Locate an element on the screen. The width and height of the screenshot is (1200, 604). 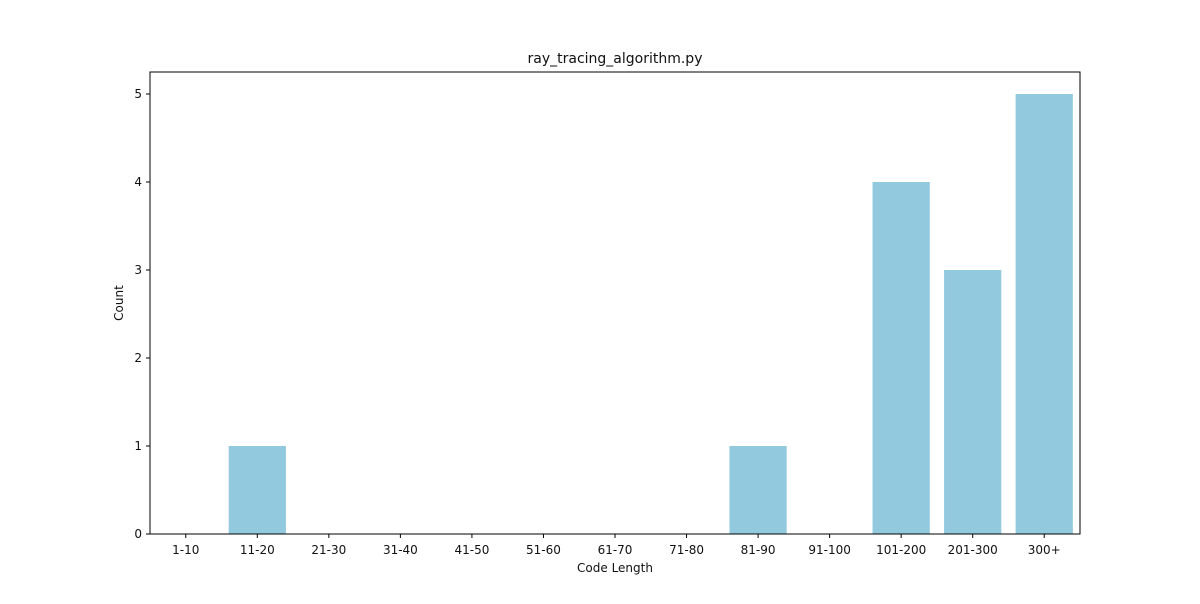
y-axis-label: Count is located at coordinates (119, 303).